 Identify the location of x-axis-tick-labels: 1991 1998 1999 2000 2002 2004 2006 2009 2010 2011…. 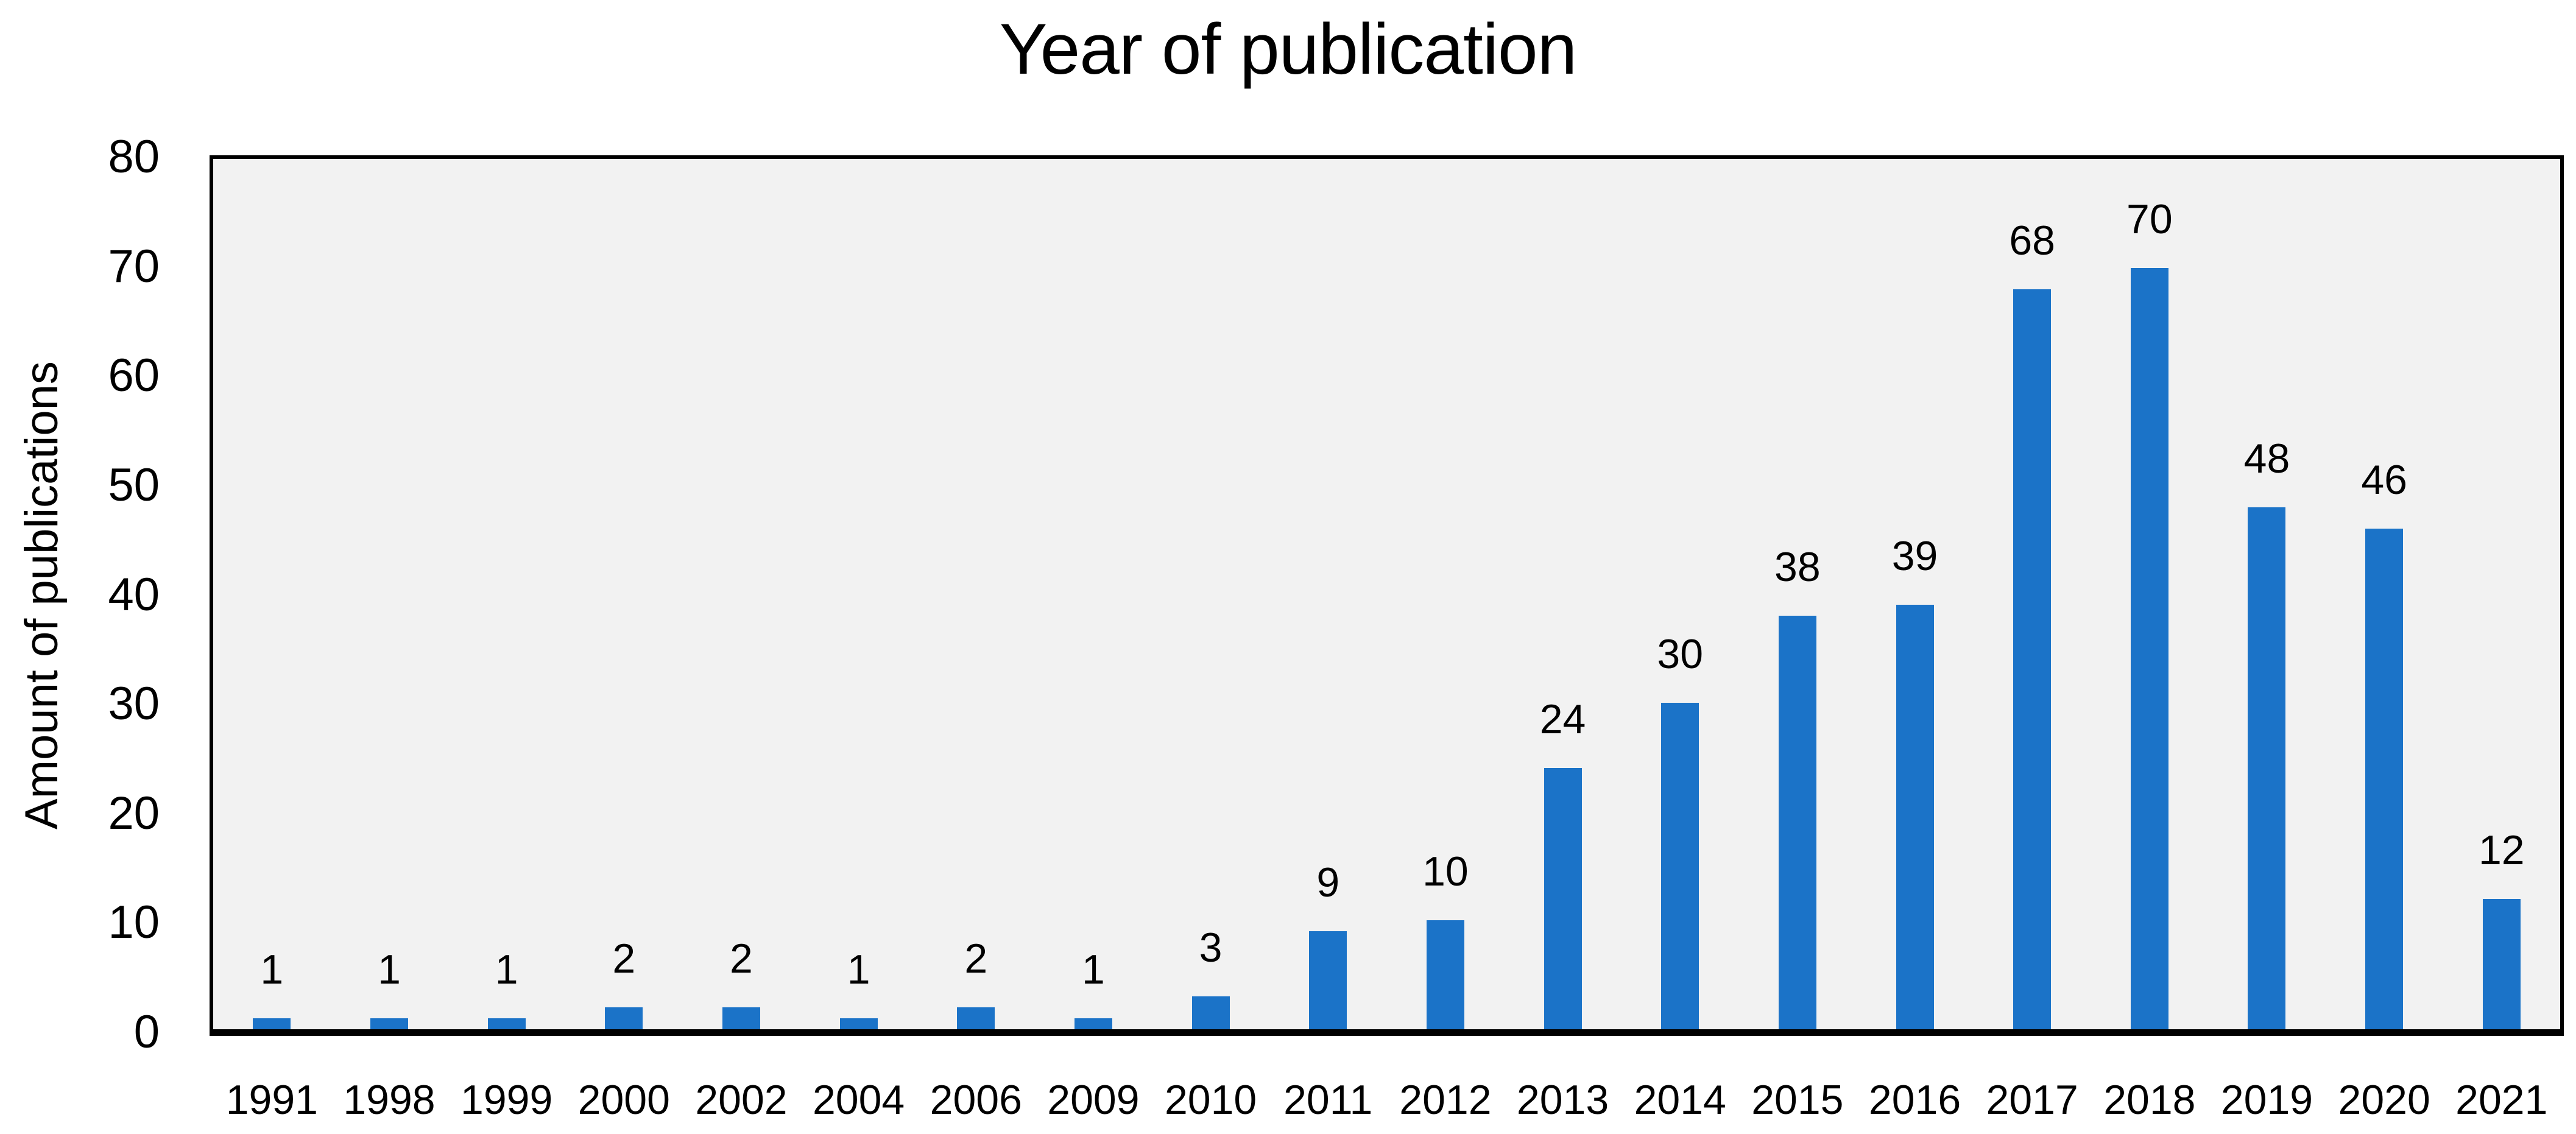
(1386, 1100).